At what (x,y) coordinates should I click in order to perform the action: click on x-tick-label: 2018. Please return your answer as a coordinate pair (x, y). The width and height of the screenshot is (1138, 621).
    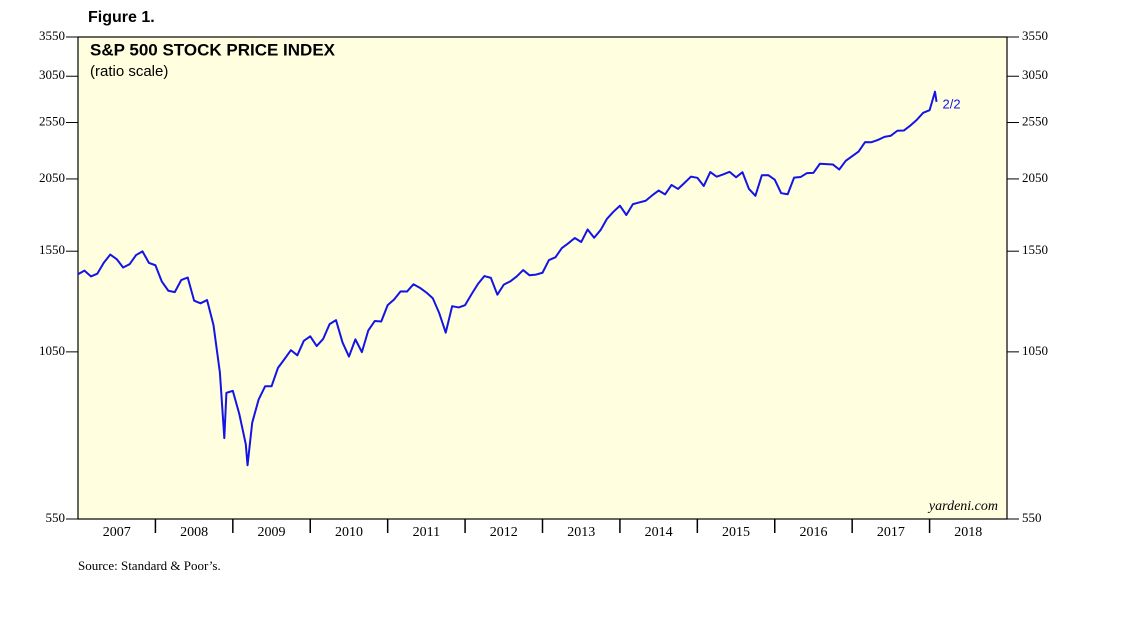
    Looking at the image, I should click on (968, 532).